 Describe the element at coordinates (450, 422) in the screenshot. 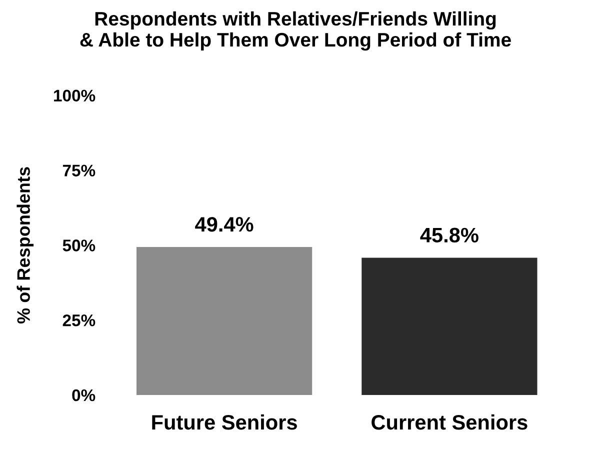

I see `x-tick-label: Current Seniors` at that location.